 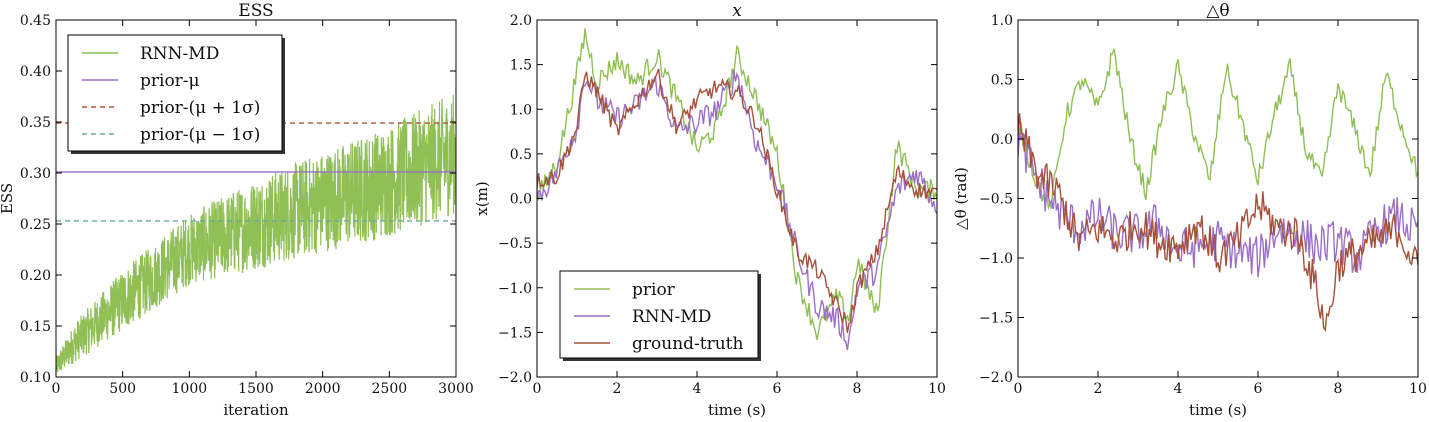 What do you see at coordinates (482, 198) in the screenshot?
I see `y-axis-label: x(m)` at bounding box center [482, 198].